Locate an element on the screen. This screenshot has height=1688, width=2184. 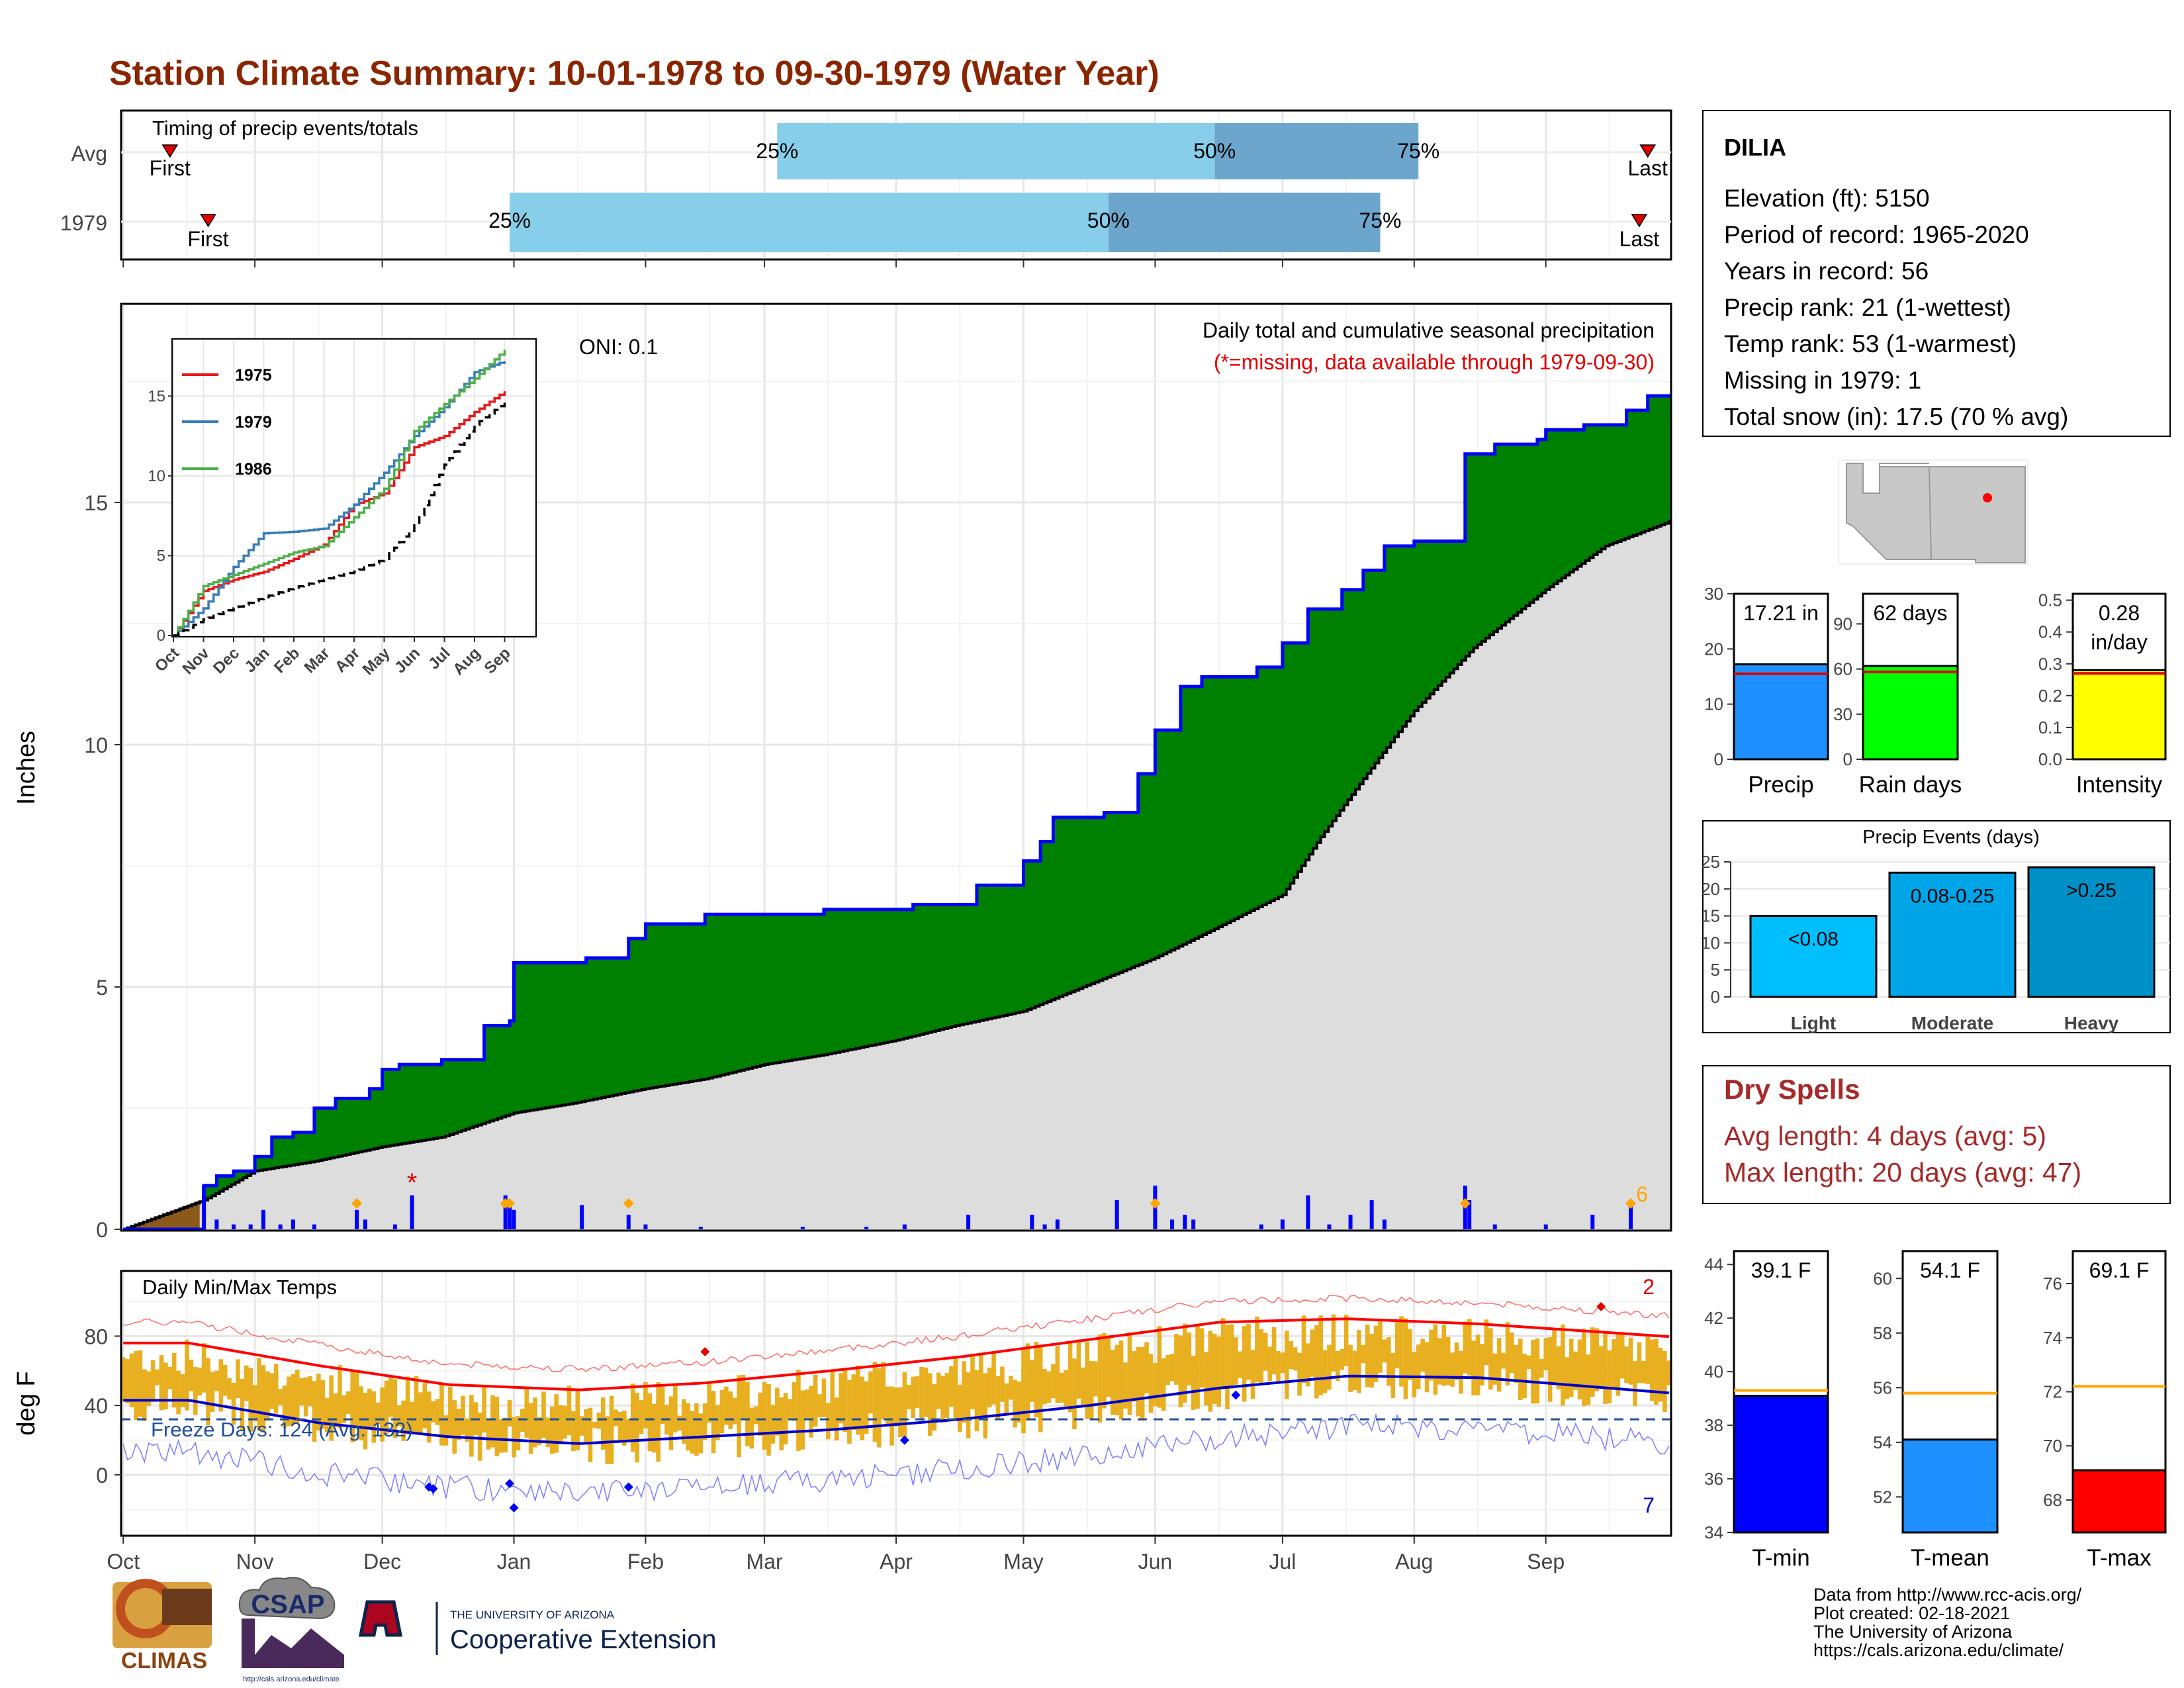
bar-panel-name: Precip is located at coordinates (1780, 785).